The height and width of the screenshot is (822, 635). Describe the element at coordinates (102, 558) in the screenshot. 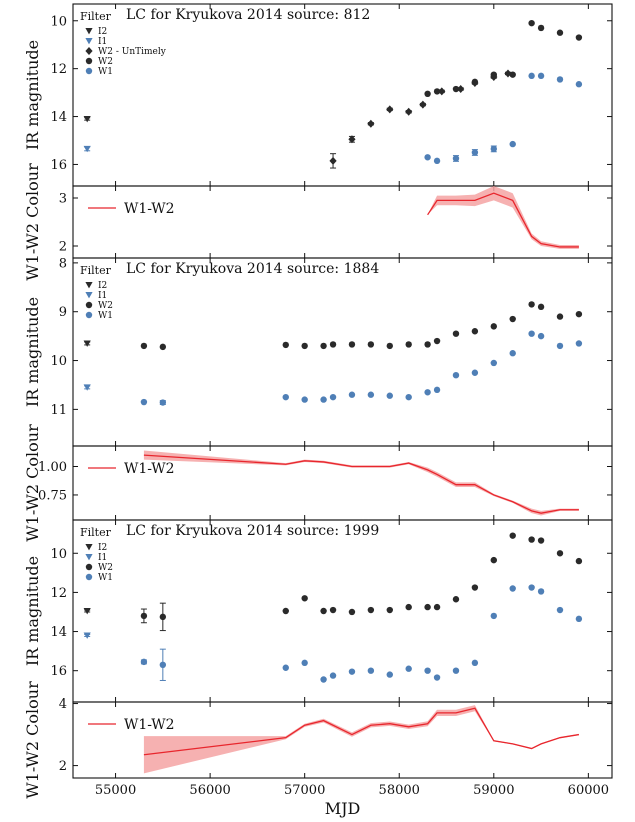

I see `legend-entry: I1` at that location.